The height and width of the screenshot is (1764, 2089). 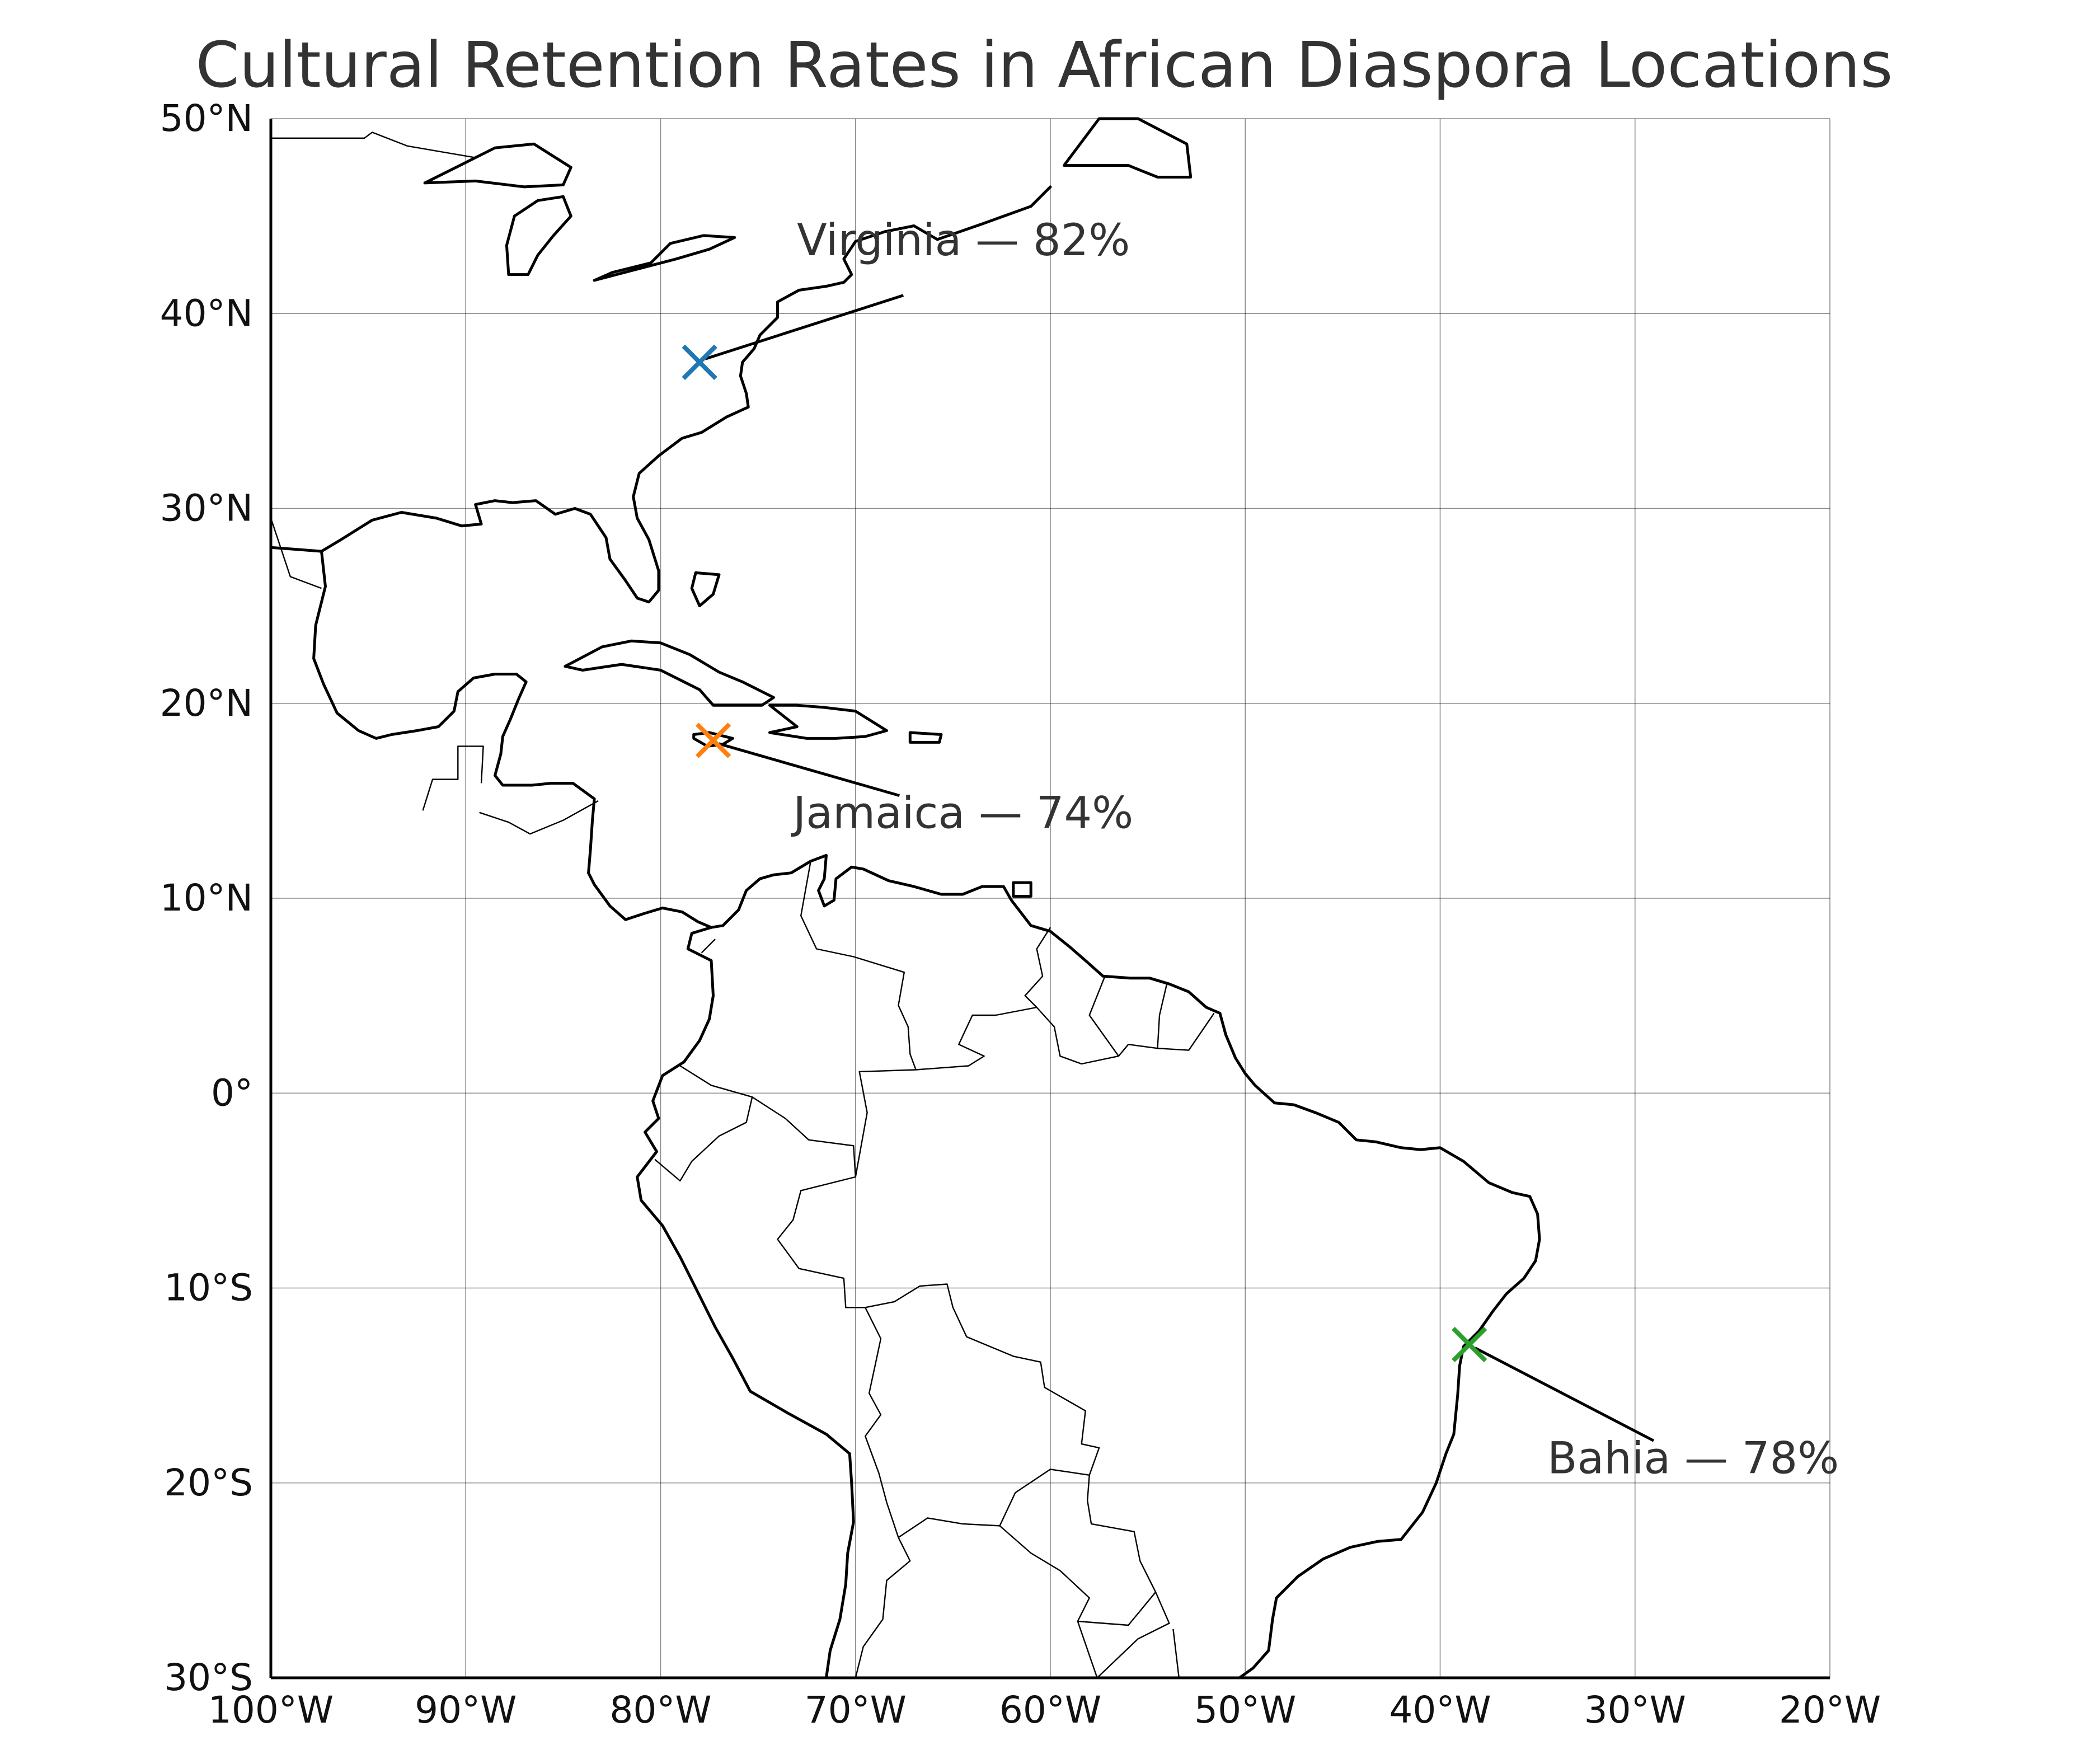 I want to click on border-guatemala, so click(x=453, y=778).